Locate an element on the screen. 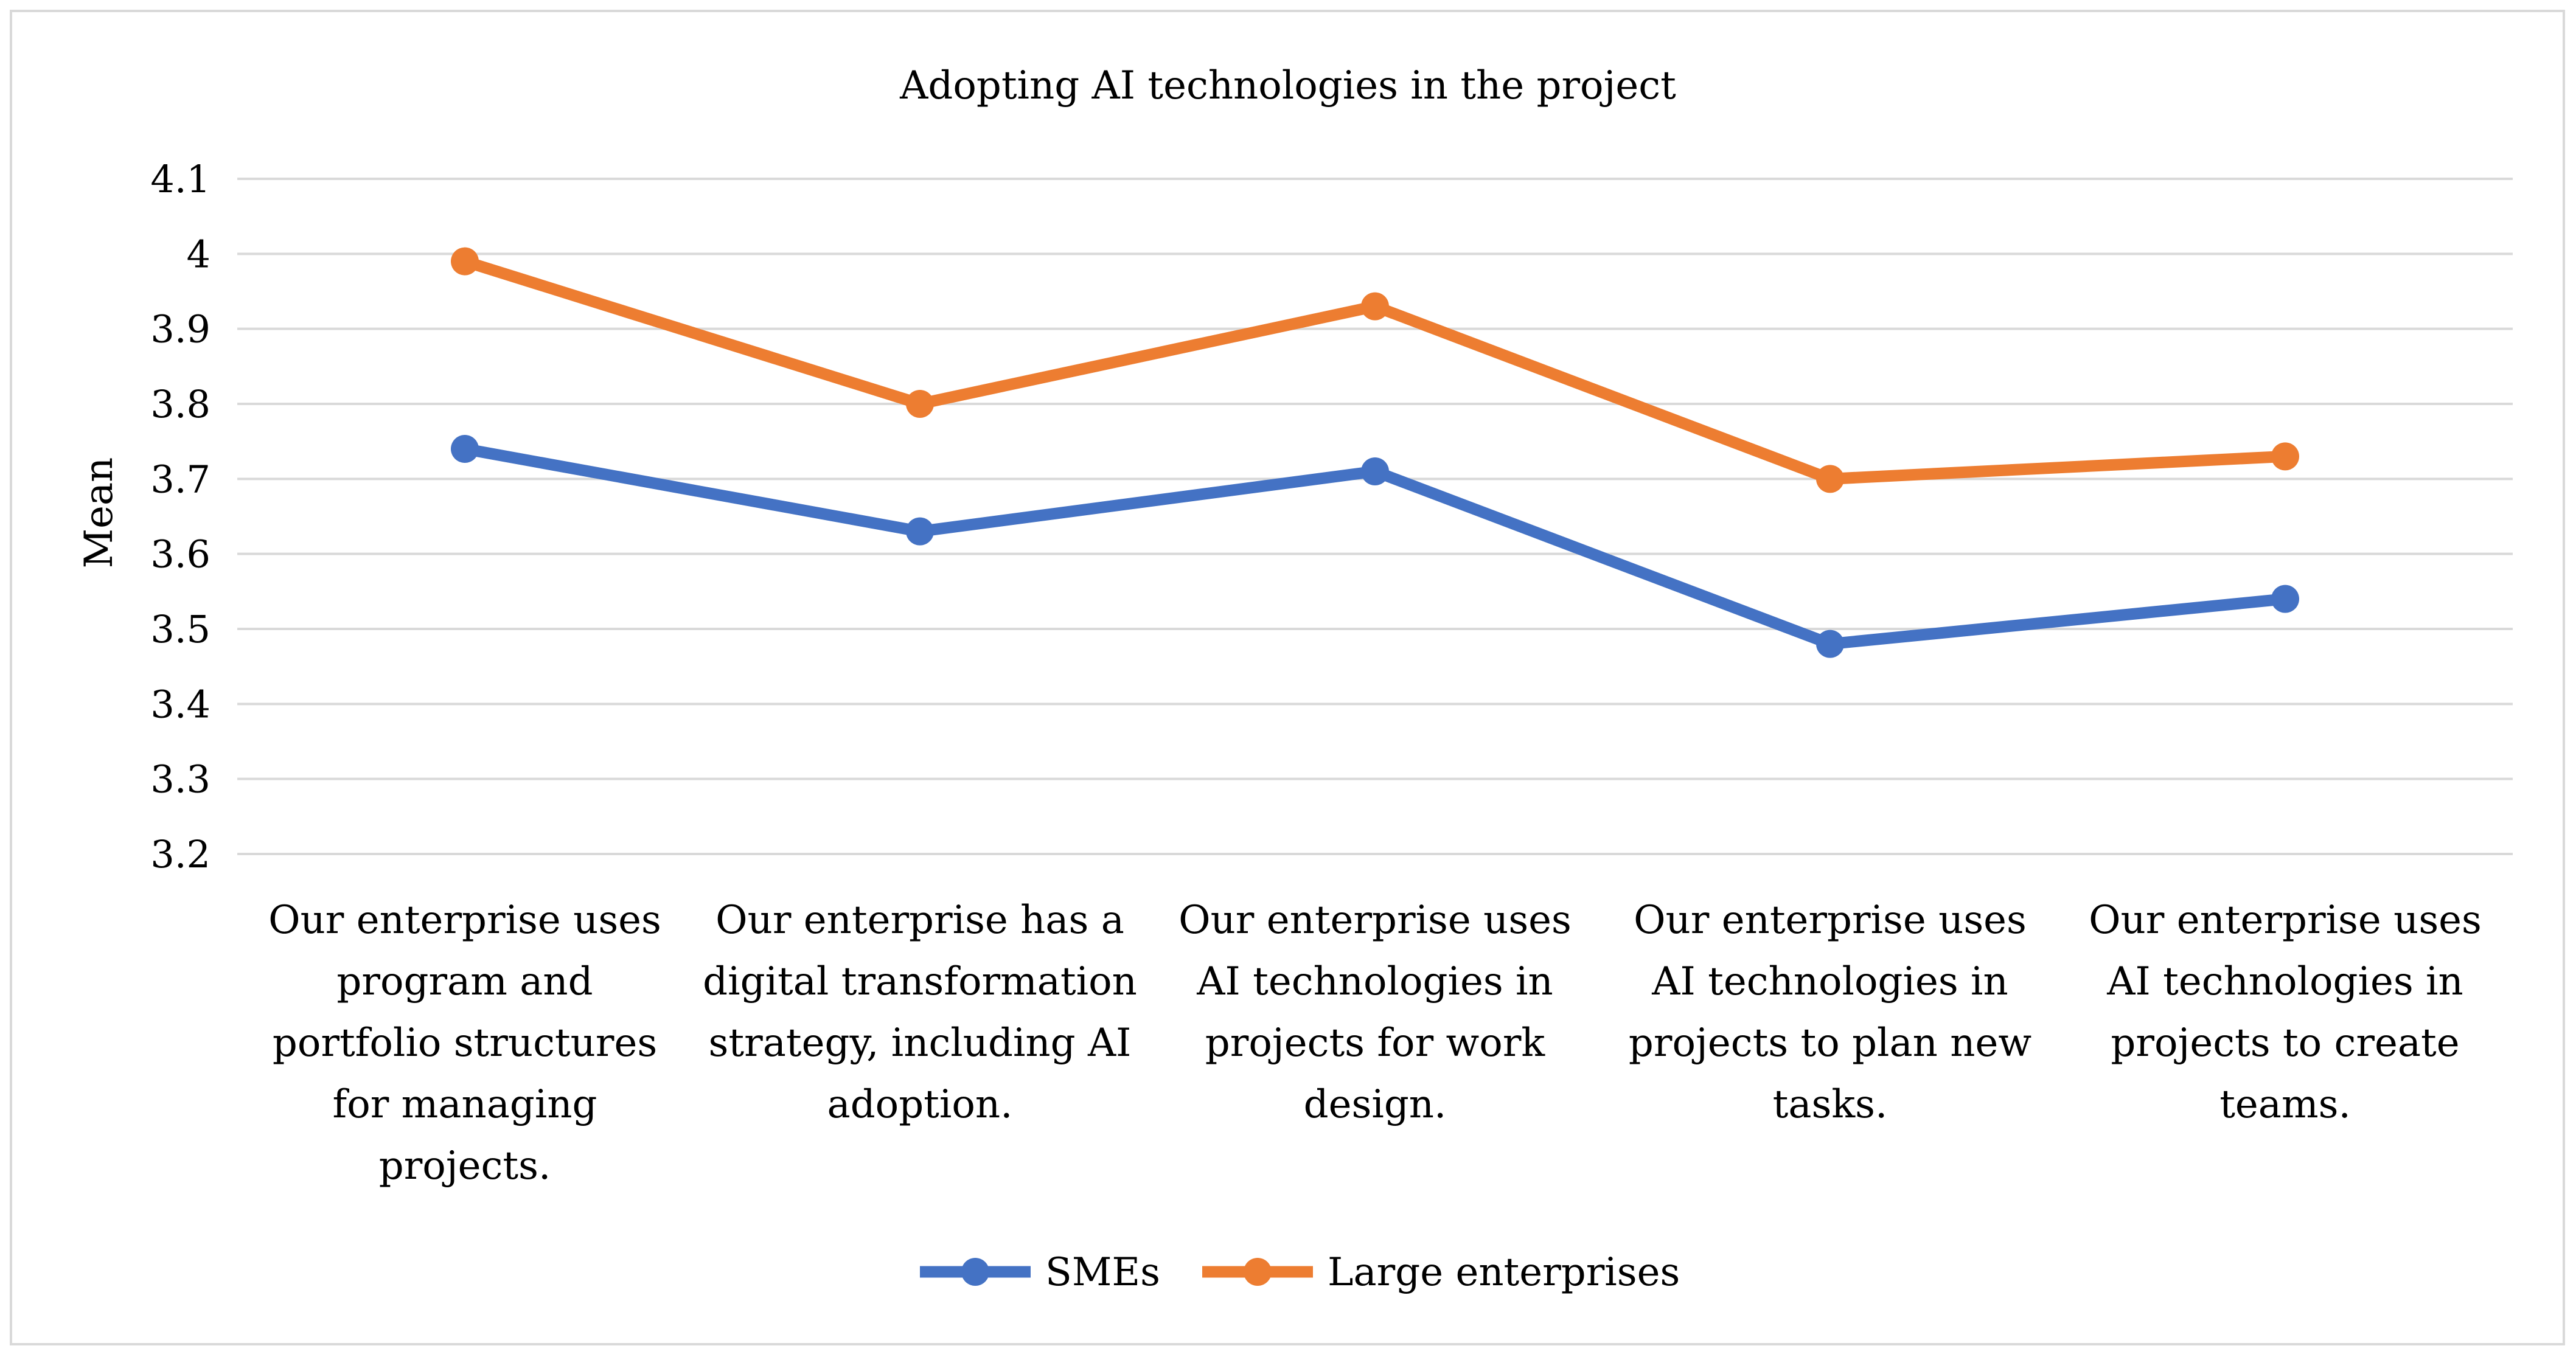 This screenshot has width=2576, height=1357. y-tick-label: 3.4 is located at coordinates (180, 704).